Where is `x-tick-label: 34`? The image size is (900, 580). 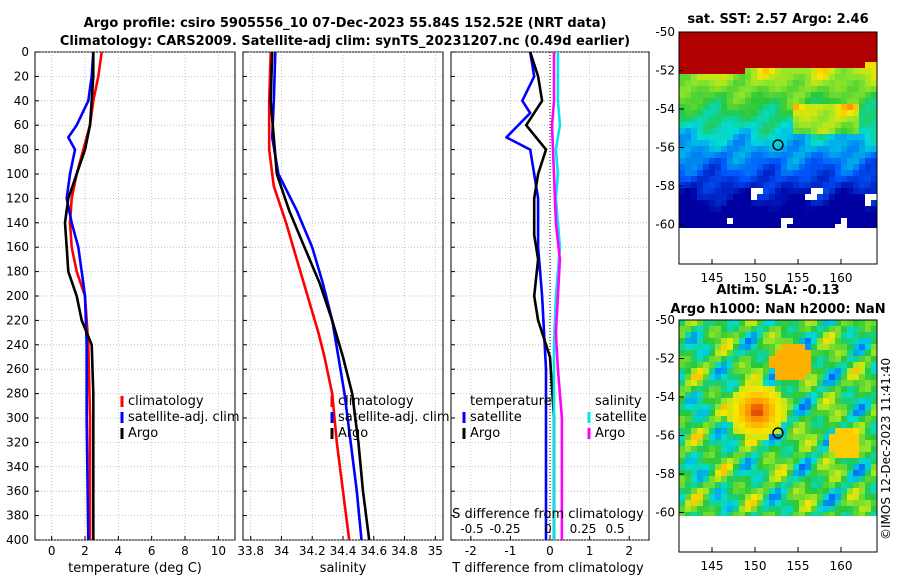 x-tick-label: 34 is located at coordinates (281, 551).